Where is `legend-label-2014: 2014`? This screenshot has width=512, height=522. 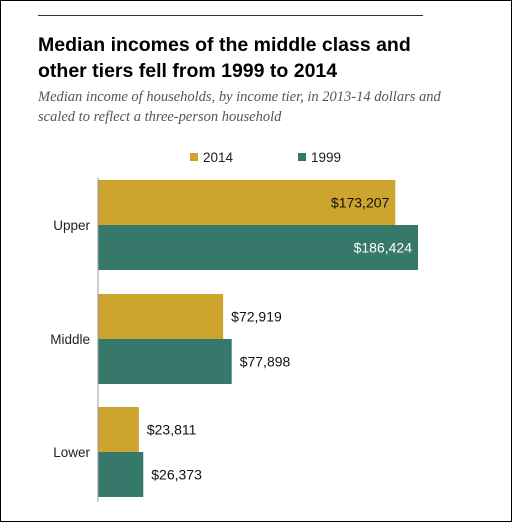
legend-label-2014: 2014 is located at coordinates (218, 157).